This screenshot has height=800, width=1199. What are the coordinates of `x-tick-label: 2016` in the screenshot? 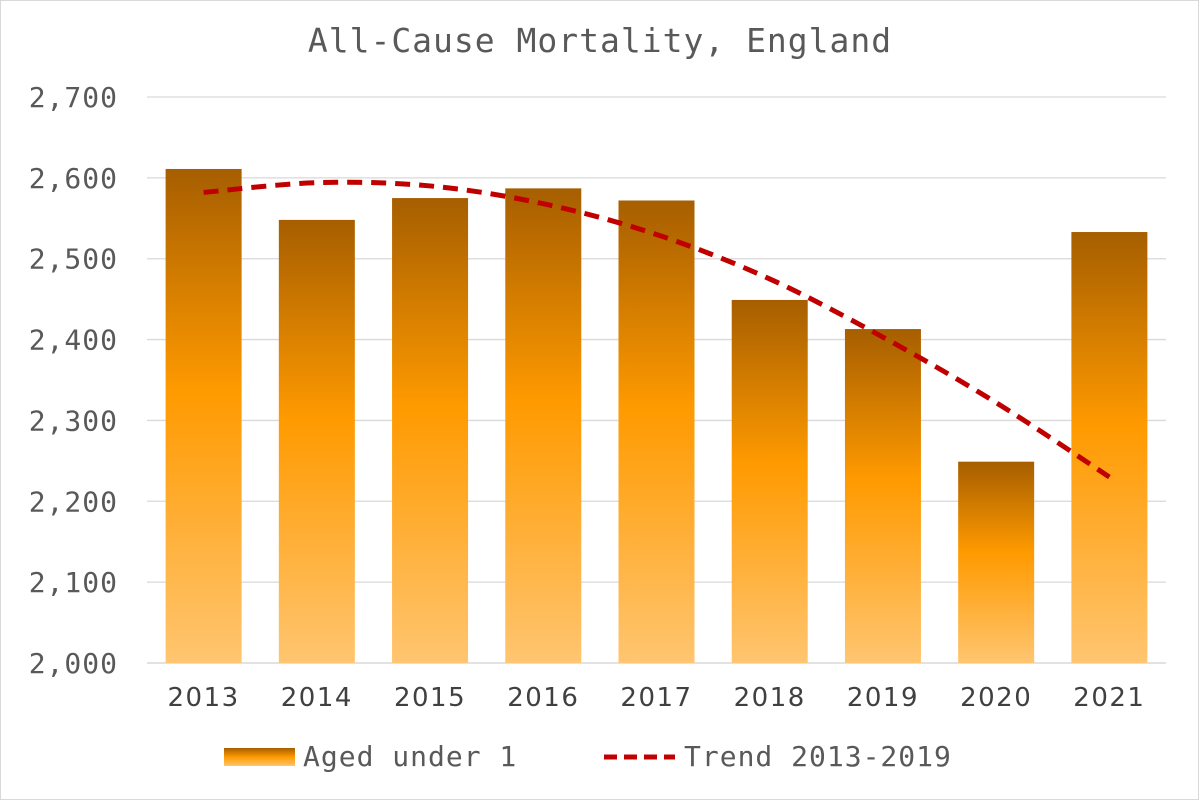 It's located at (543, 698).